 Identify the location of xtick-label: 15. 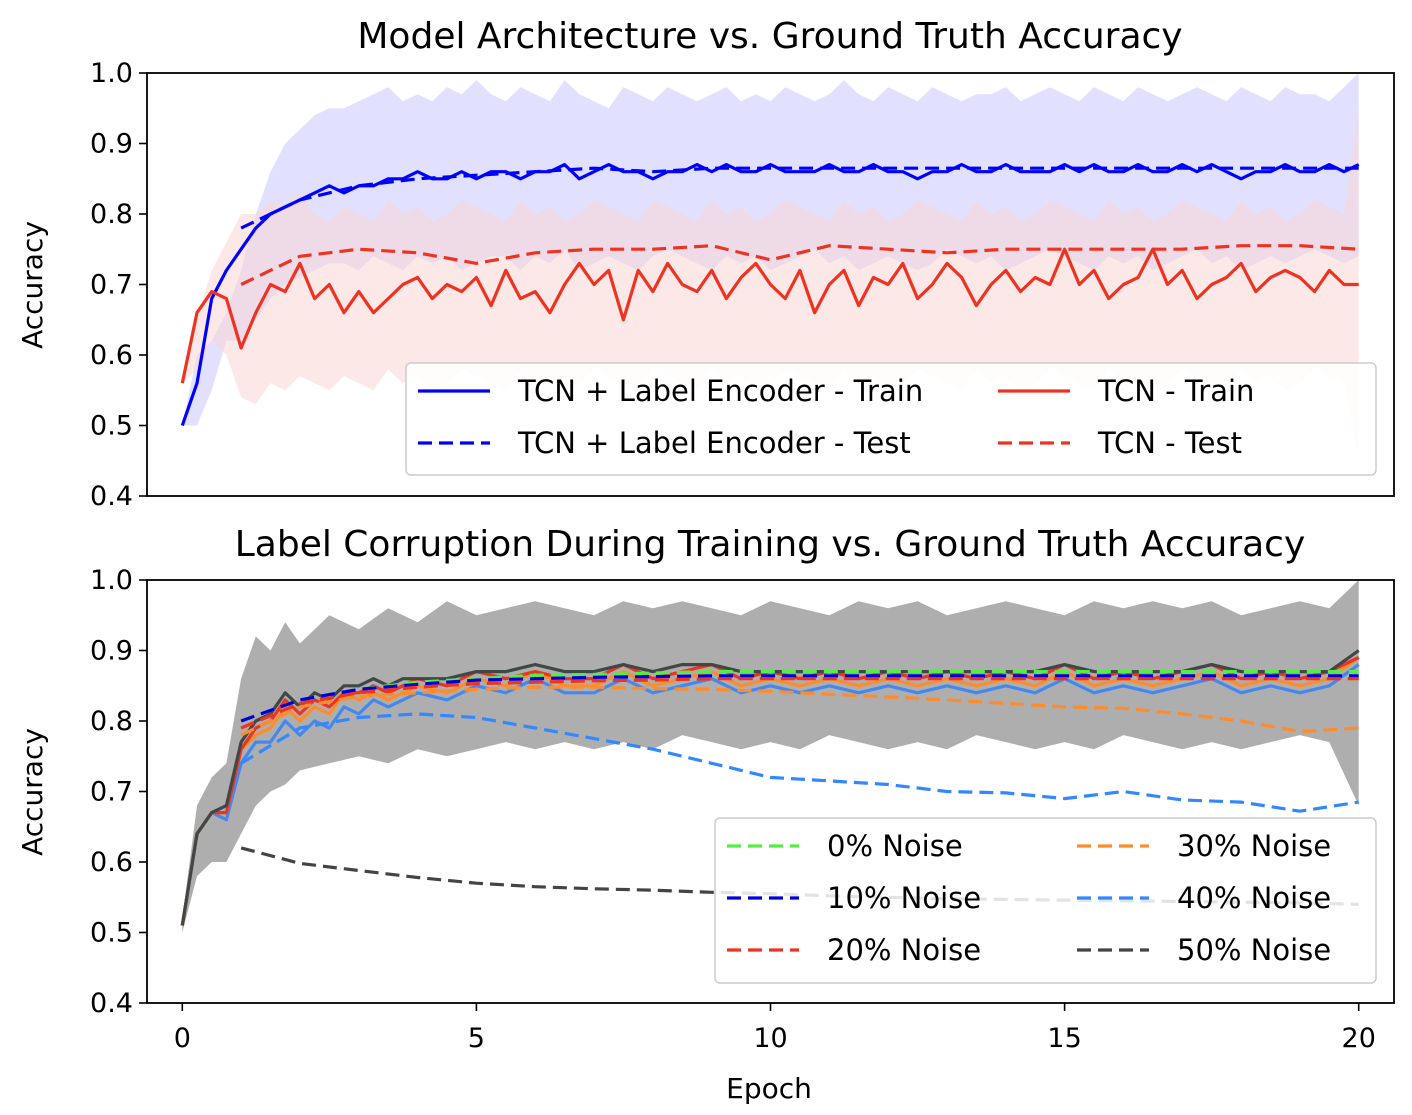
(1064, 1038).